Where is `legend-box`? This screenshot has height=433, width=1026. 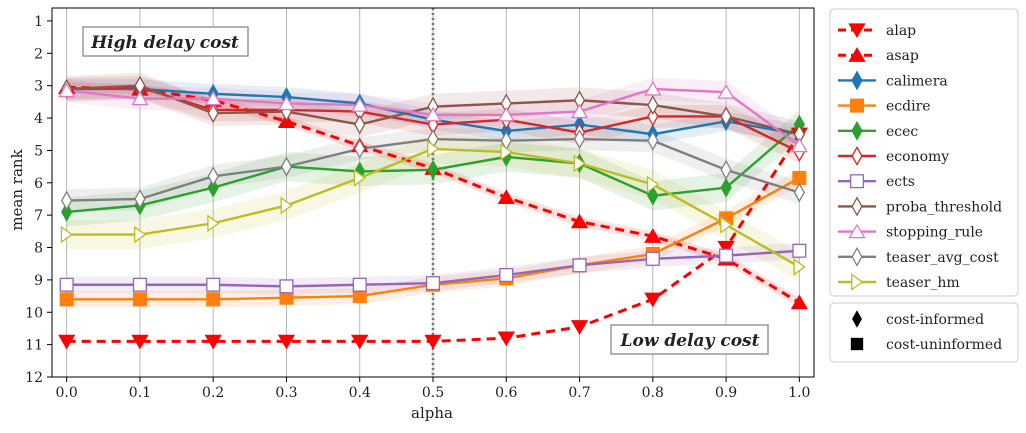
legend-box is located at coordinates (924, 152).